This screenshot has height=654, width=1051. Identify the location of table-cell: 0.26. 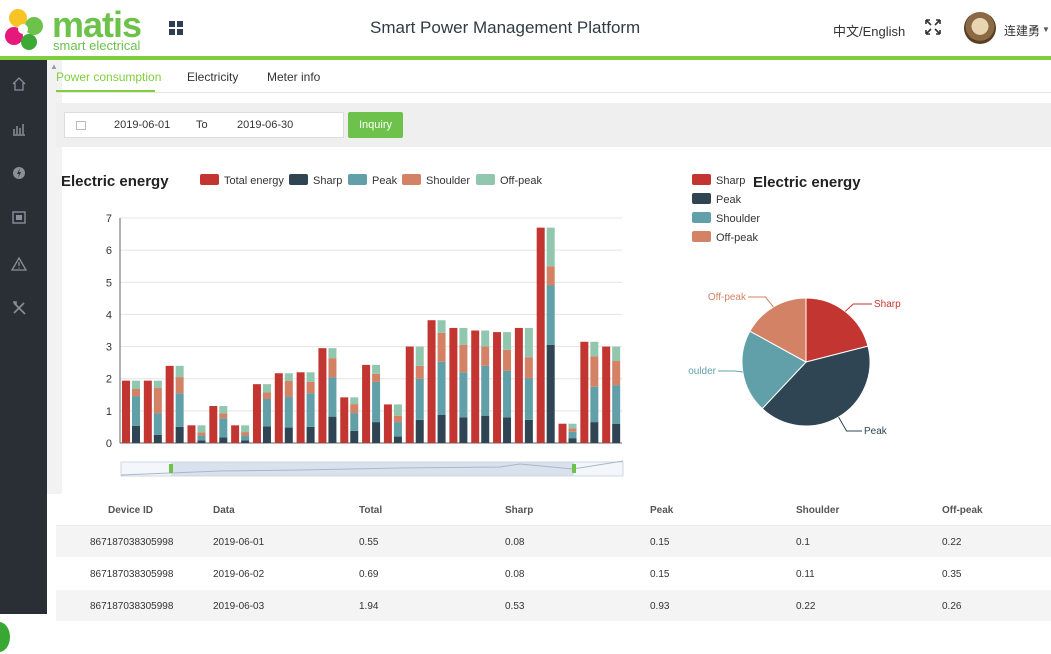
(952, 606).